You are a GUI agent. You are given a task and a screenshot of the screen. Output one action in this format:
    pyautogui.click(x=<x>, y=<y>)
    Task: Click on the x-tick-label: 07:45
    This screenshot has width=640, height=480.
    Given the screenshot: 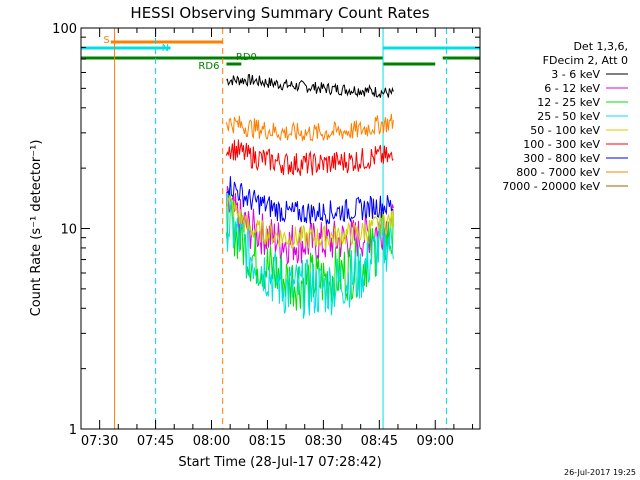 What is the action you would take?
    pyautogui.click(x=155, y=441)
    